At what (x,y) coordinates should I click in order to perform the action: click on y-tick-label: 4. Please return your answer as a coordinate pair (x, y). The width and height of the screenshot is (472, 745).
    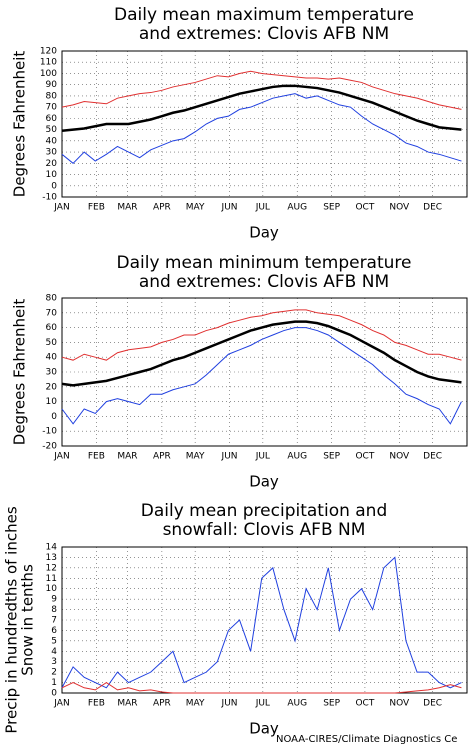
    Looking at the image, I should click on (54, 652).